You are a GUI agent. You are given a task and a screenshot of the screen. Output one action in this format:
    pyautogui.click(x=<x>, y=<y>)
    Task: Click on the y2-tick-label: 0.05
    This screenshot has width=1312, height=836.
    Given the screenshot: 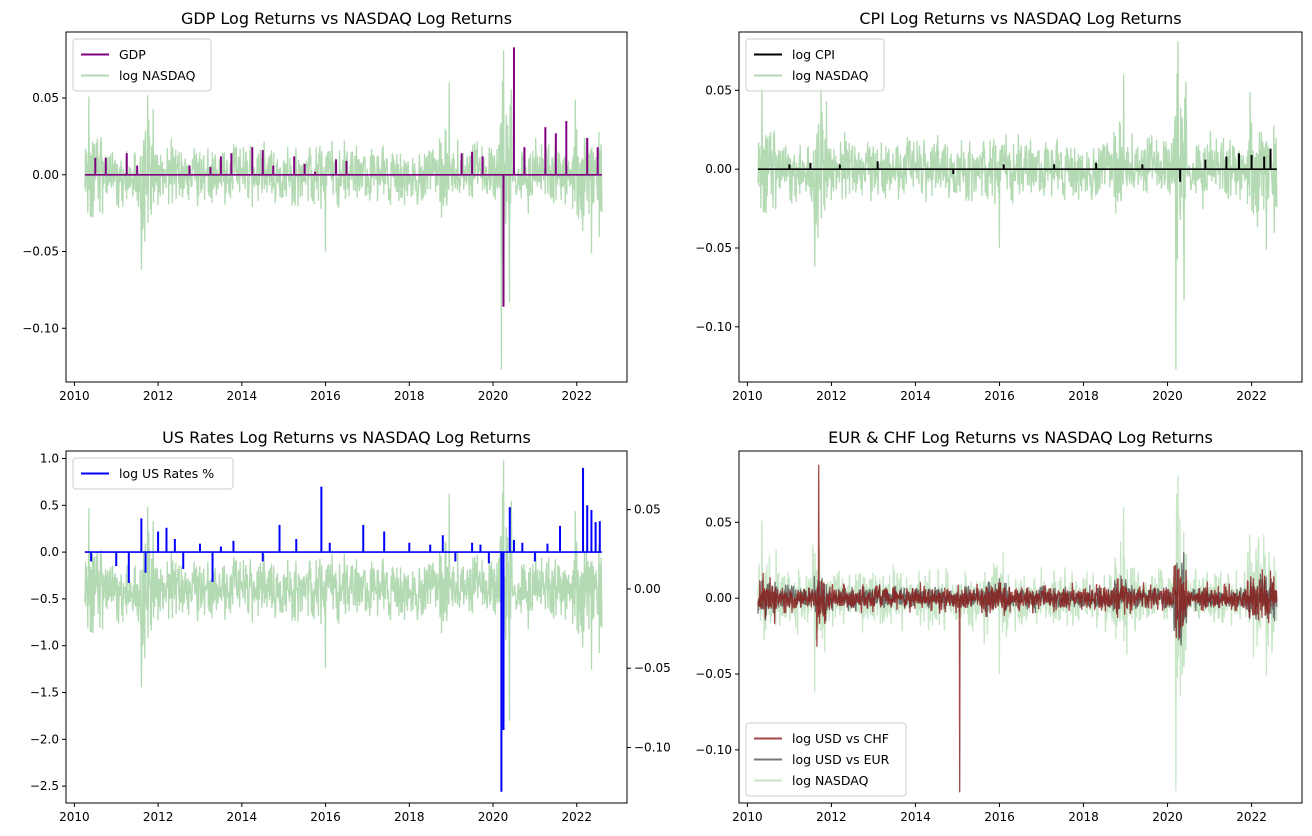 What is the action you would take?
    pyautogui.click(x=647, y=510)
    